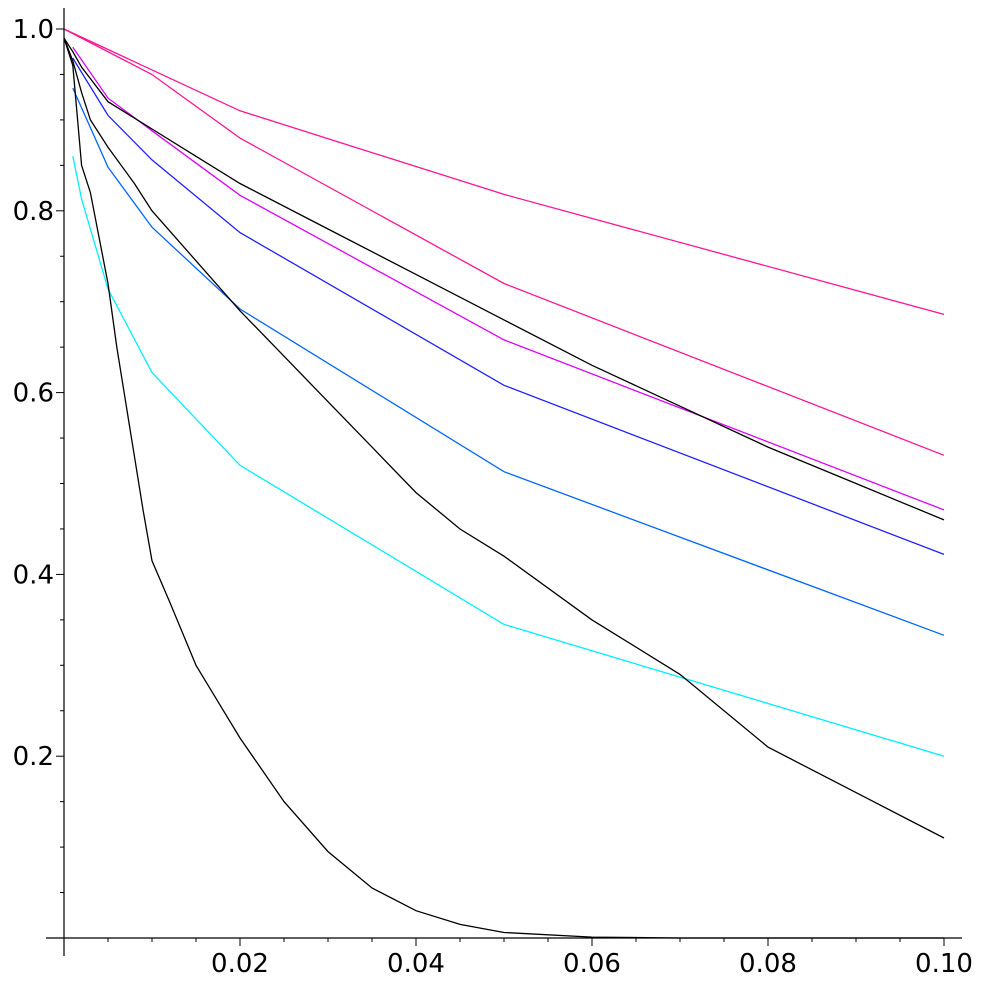 The height and width of the screenshot is (986, 984). I want to click on y-tick-label: 0.8, so click(33, 212).